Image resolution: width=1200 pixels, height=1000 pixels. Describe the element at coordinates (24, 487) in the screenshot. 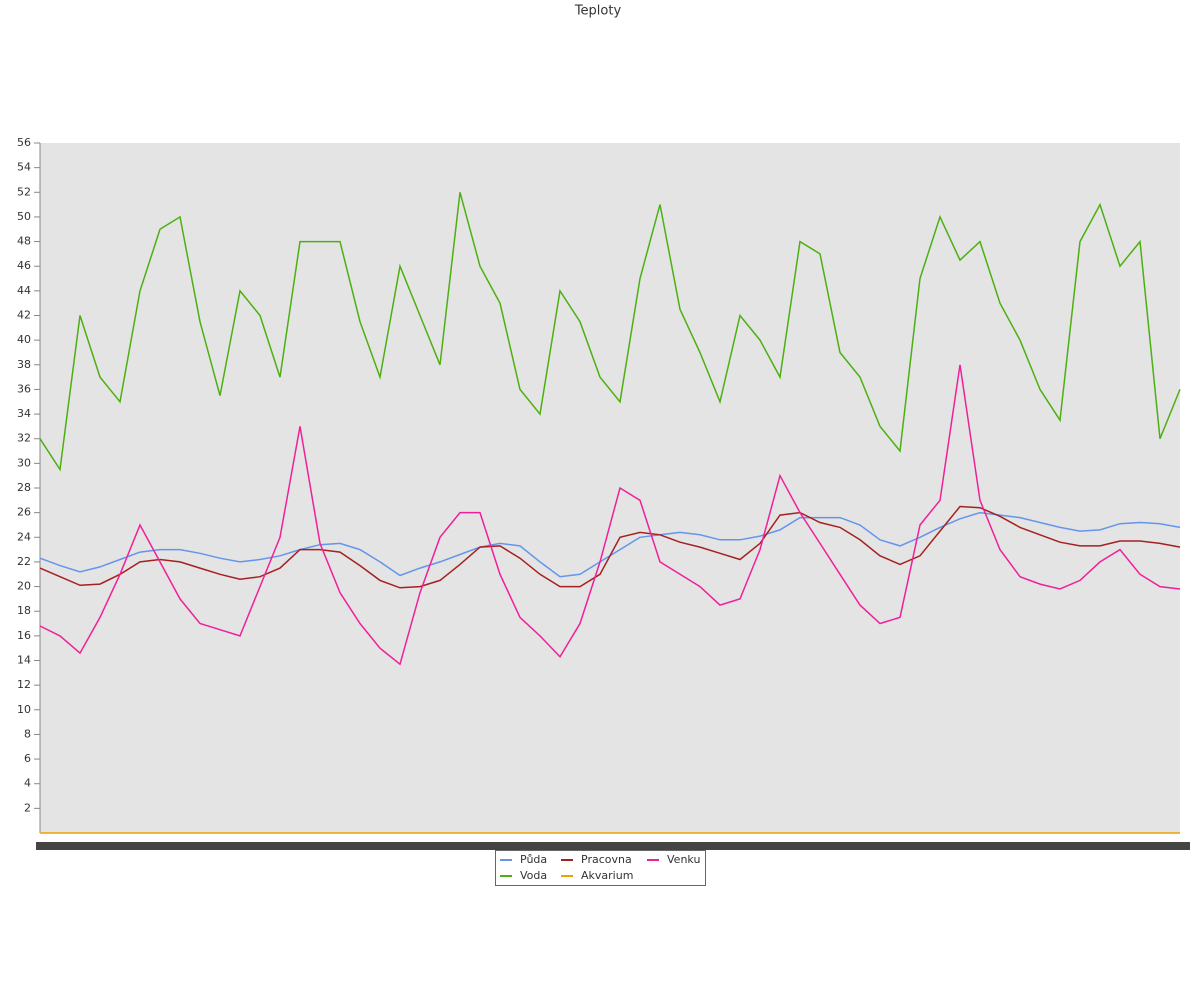

I see `y-tick-label: 28` at that location.